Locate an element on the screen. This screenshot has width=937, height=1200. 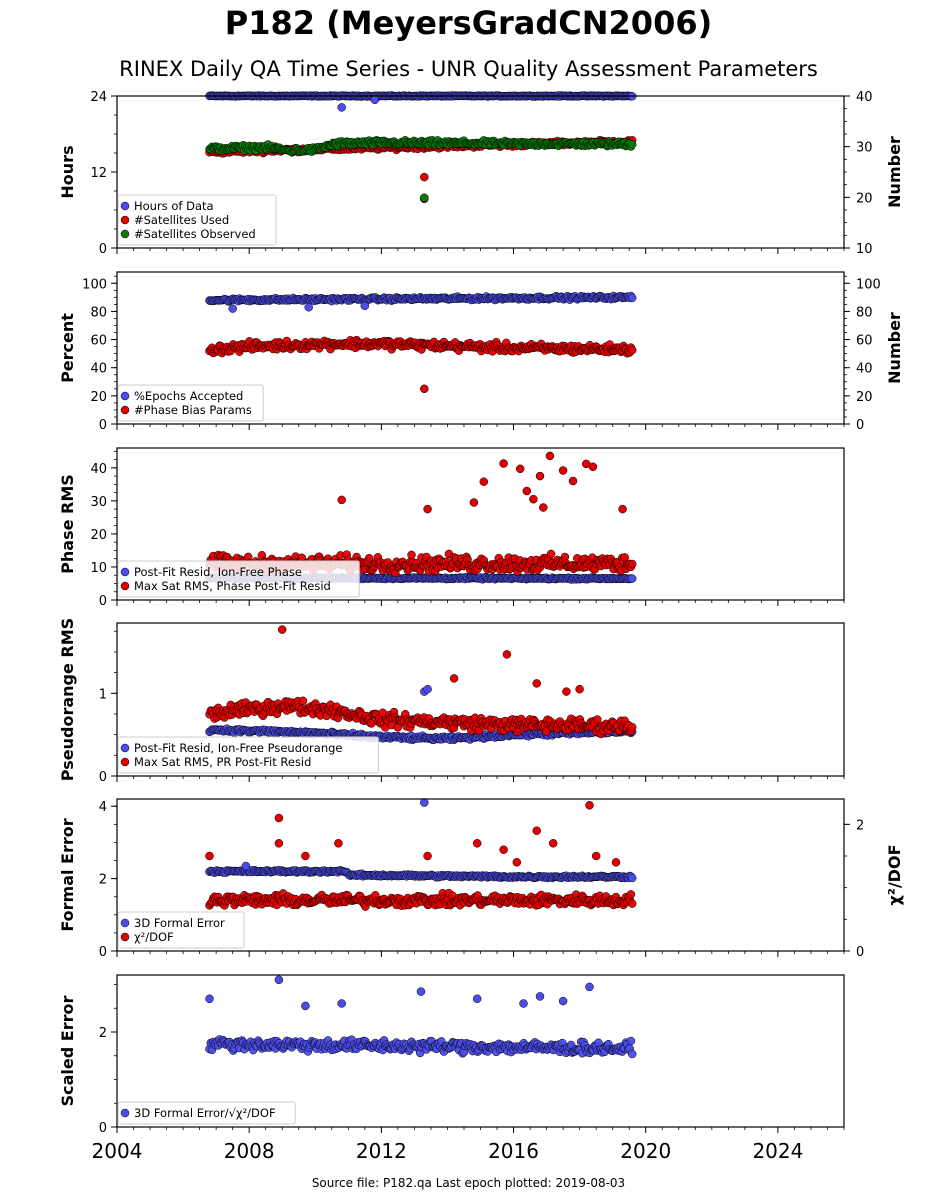
right-y-tick-label: 0 is located at coordinates (860, 425).